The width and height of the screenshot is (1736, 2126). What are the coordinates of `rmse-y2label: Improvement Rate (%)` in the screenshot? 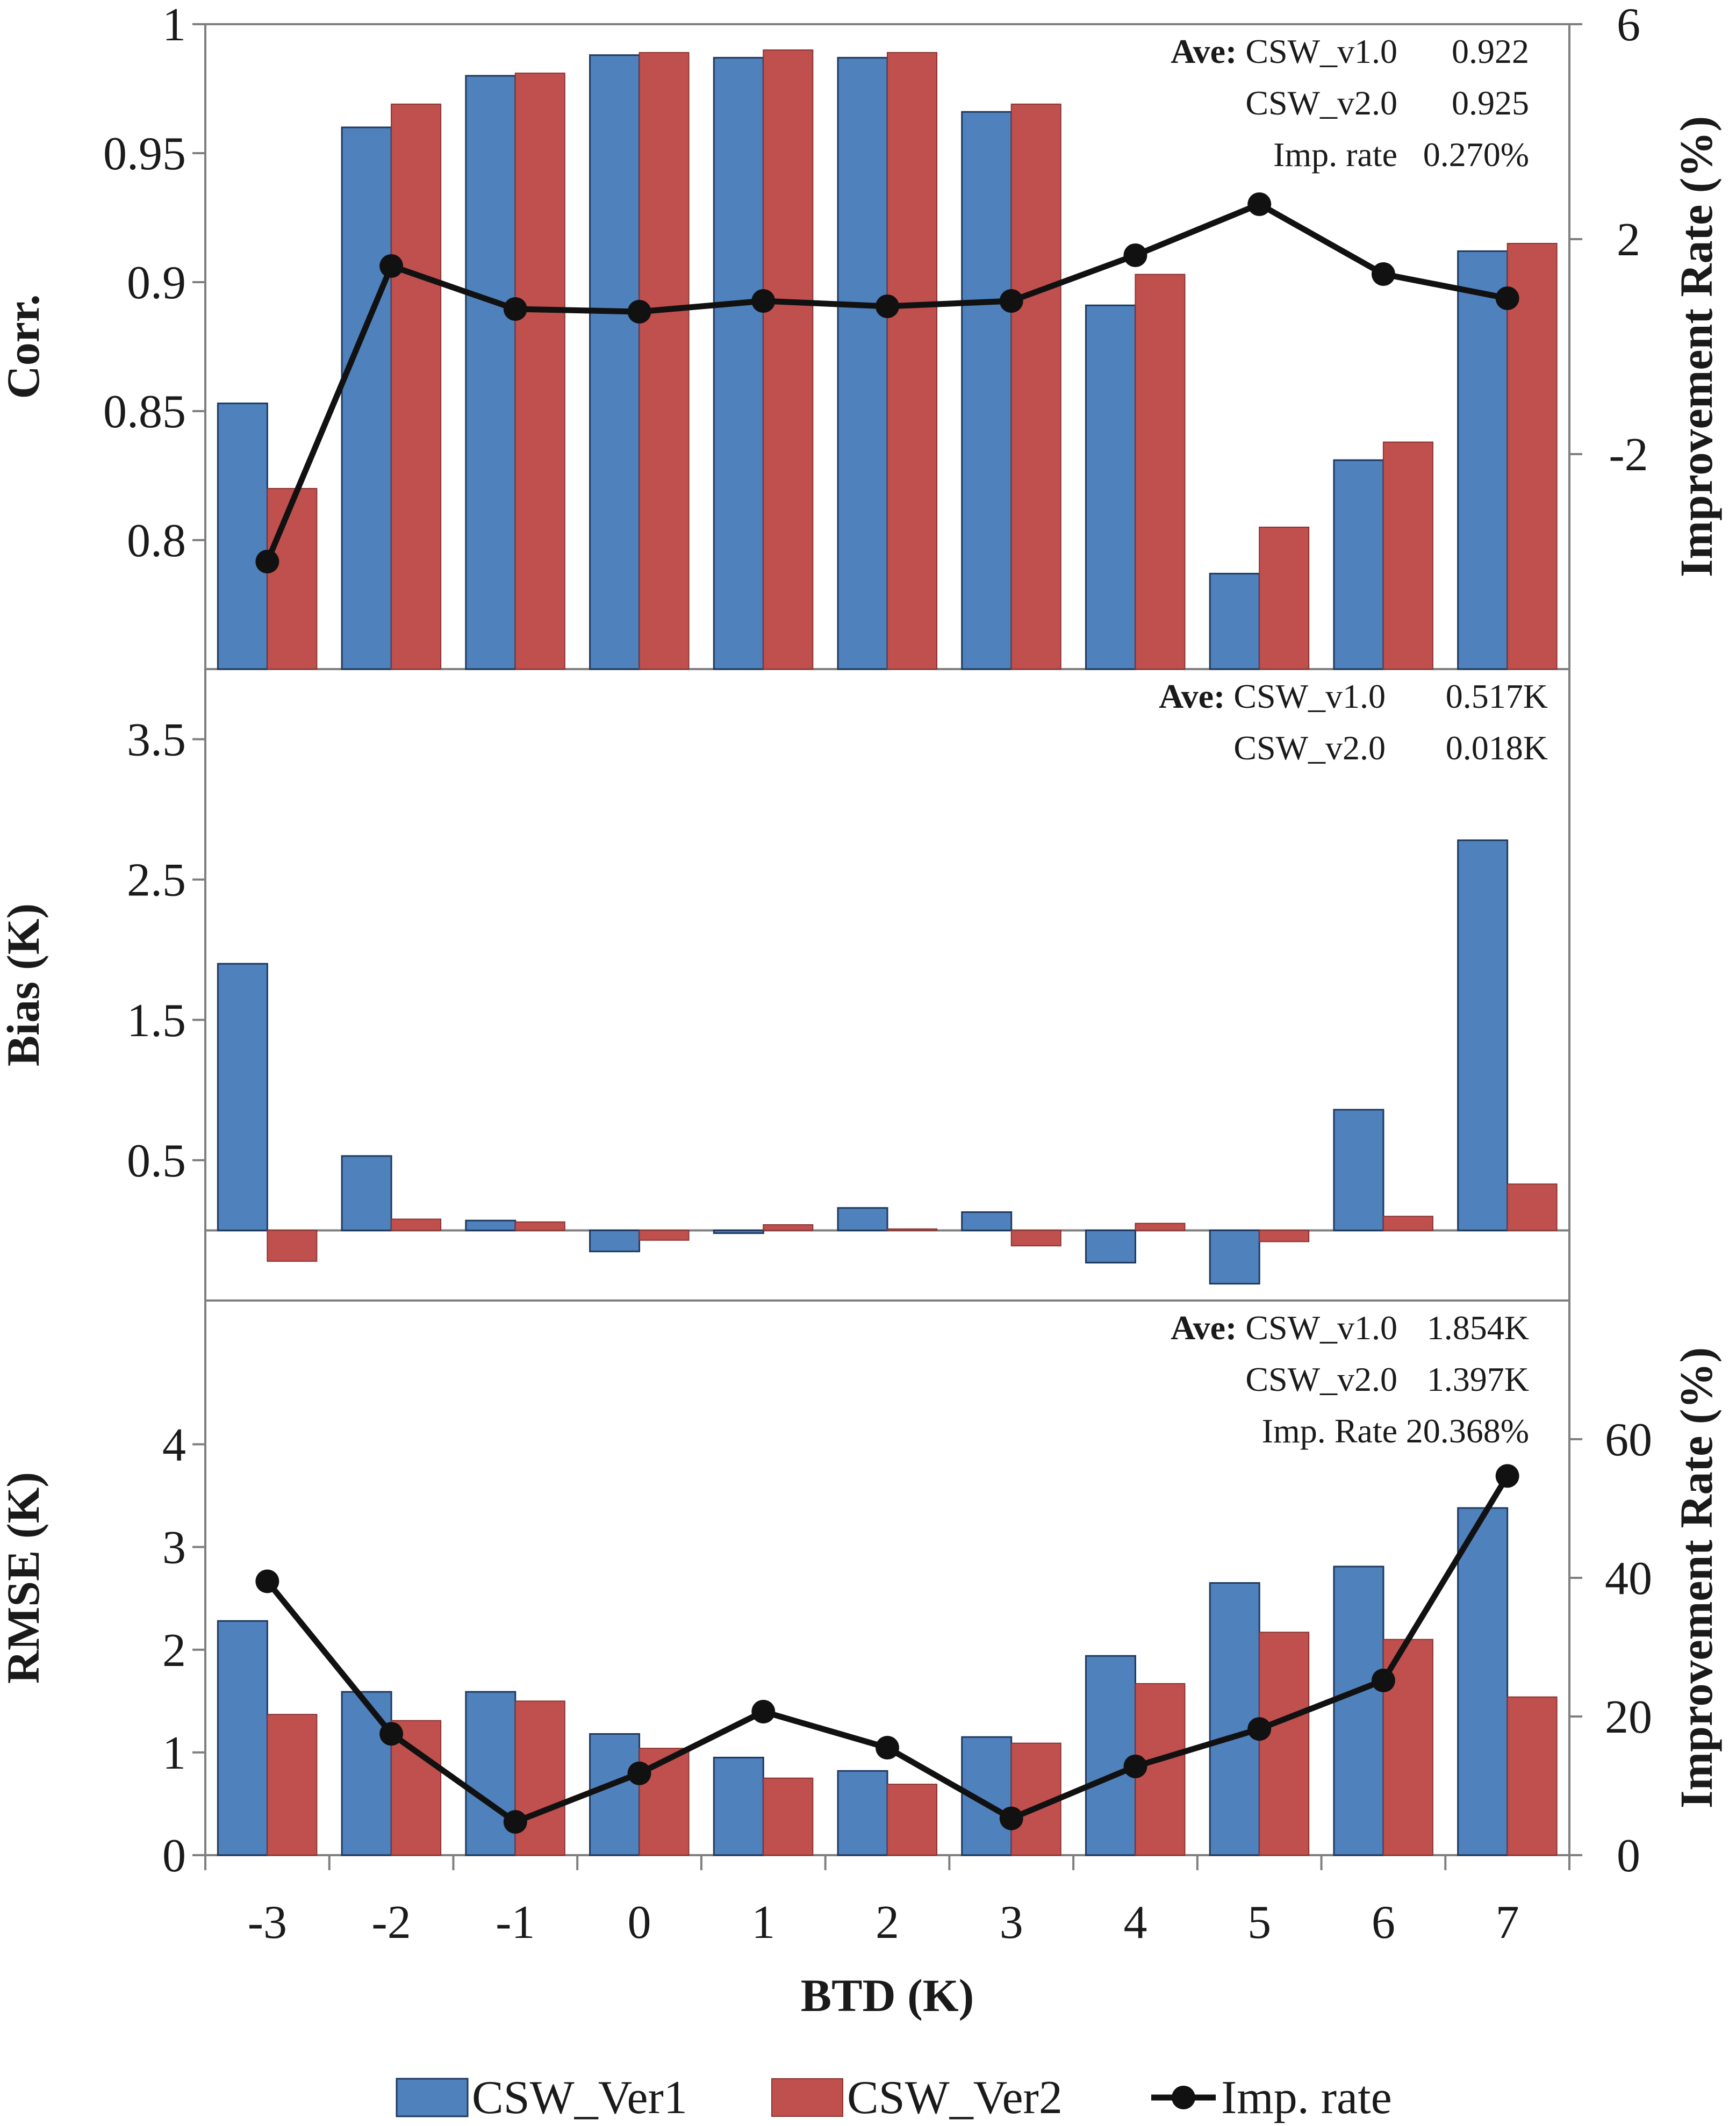 It's located at (1696, 1577).